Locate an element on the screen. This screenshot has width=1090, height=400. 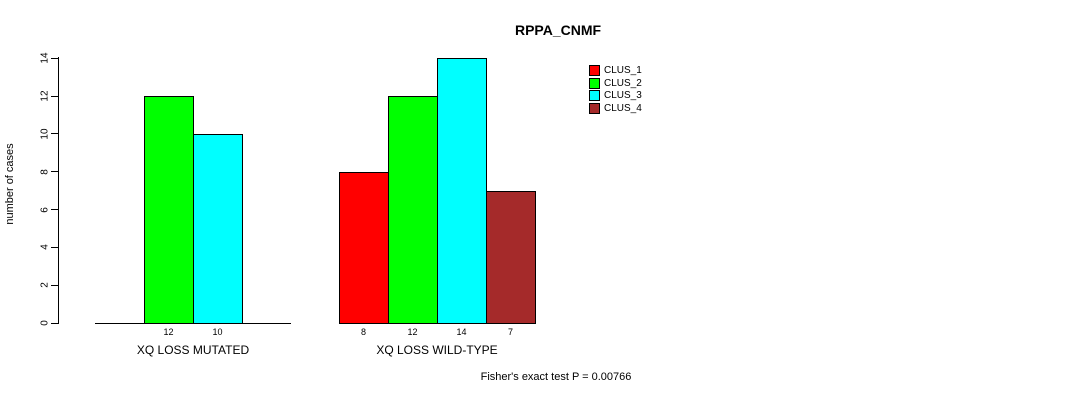
bar-clus-3-xq-loss-wild-type is located at coordinates (462, 191).